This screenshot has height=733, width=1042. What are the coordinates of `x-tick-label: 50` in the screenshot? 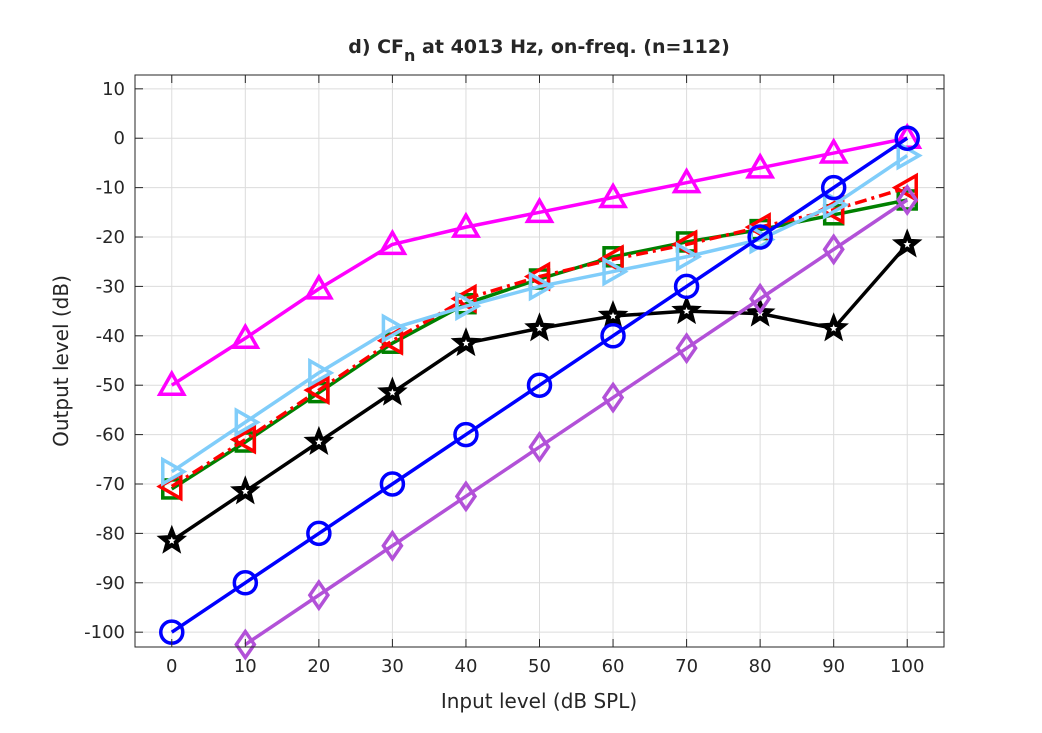 It's located at (539, 666).